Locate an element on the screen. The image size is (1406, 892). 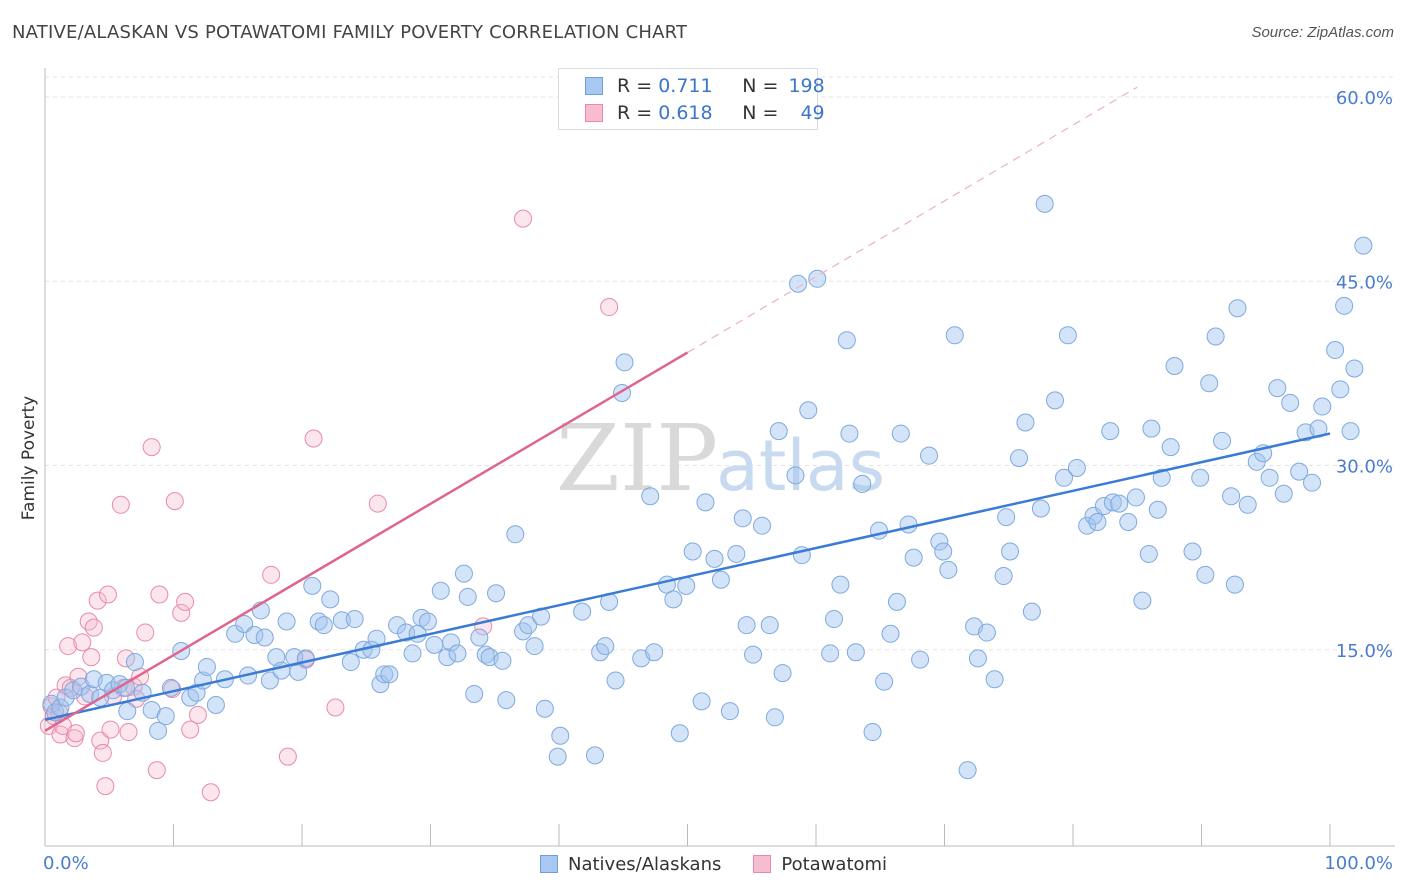
y-axis-label: Family Poverty is located at coordinates (29, 458).